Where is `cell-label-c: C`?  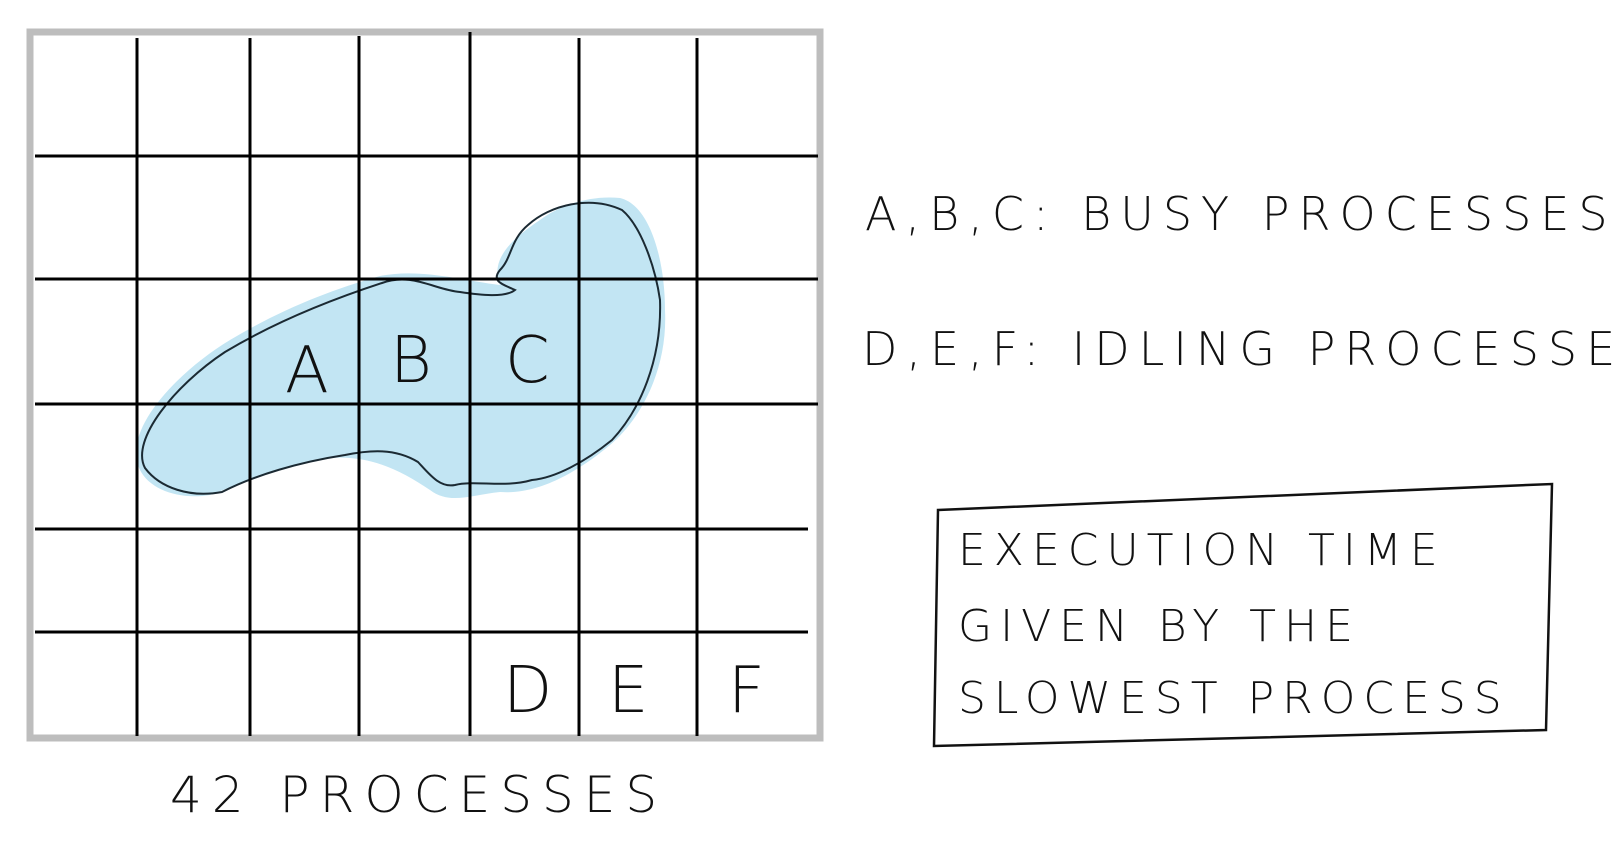 cell-label-c: C is located at coordinates (528, 361).